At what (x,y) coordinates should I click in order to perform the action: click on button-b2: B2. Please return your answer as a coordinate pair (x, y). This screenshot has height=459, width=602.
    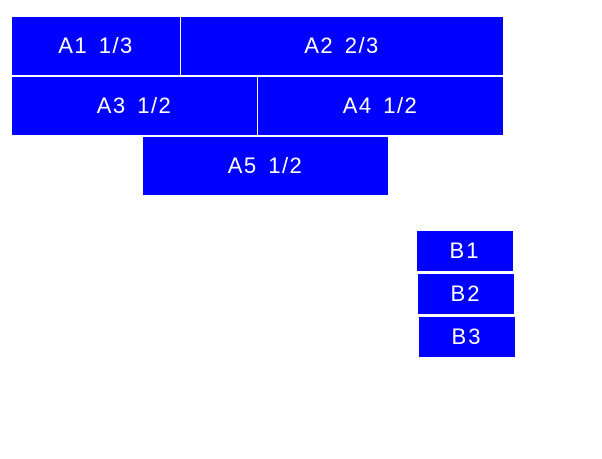
    Looking at the image, I should click on (466, 294).